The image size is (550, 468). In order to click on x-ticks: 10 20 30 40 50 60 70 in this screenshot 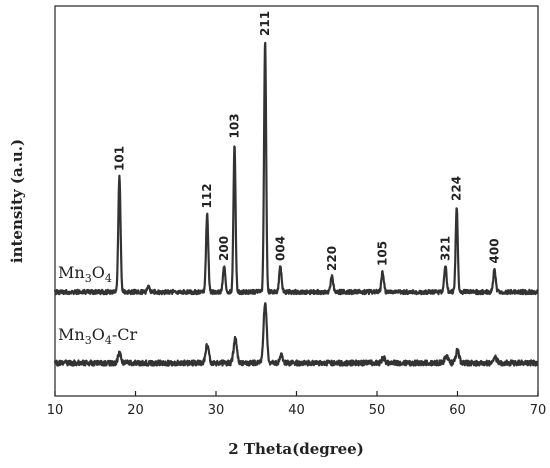, I will do `click(297, 404)`.